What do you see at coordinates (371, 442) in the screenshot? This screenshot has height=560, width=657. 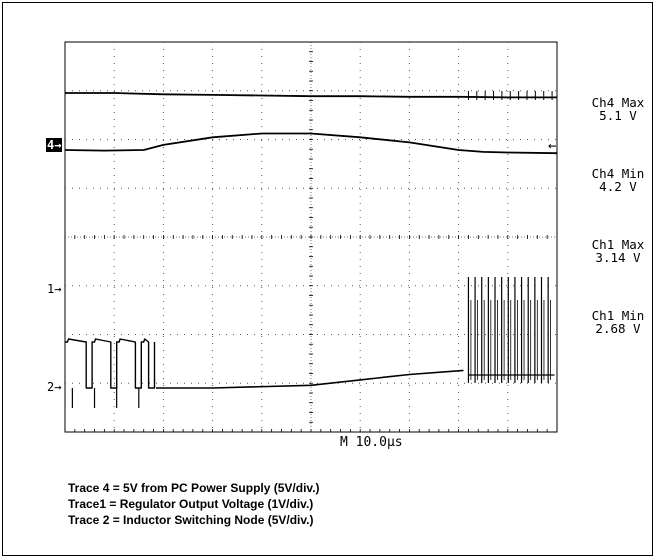 I see `timebase-readout: M 10.0µs` at bounding box center [371, 442].